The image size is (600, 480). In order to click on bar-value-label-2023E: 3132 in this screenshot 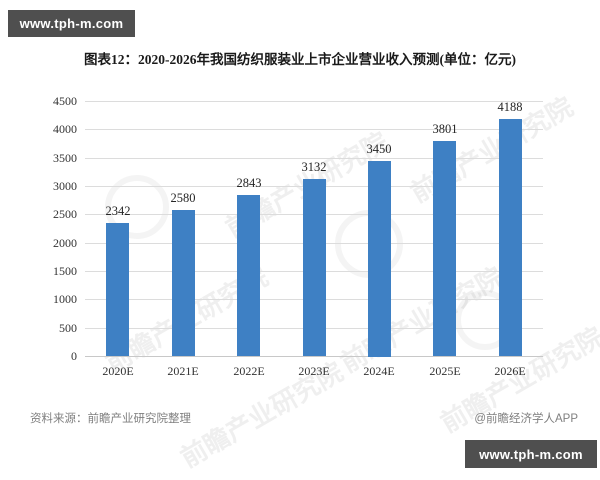, I will do `click(314, 167)`.